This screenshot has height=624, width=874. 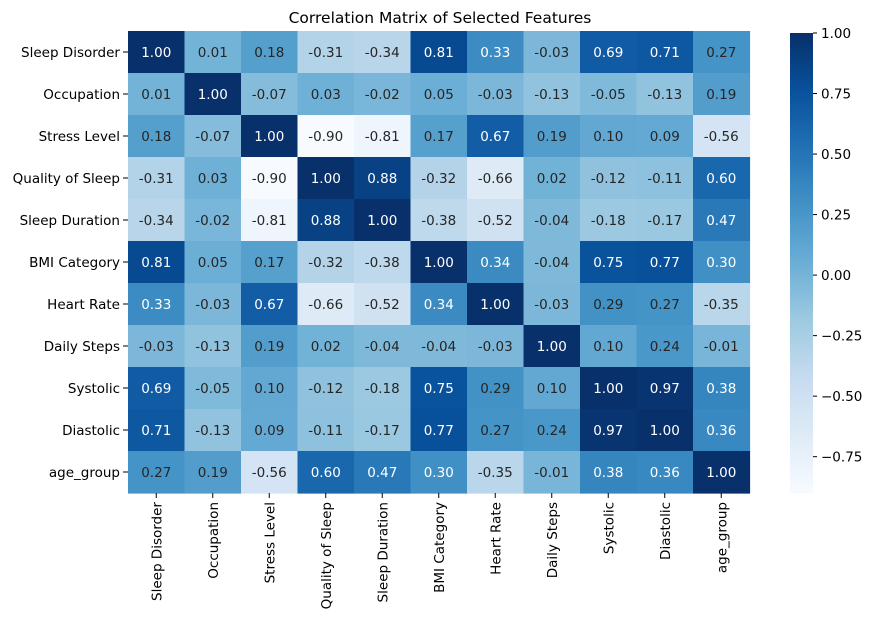 I want to click on cell-value-label: 0.30, so click(x=439, y=473).